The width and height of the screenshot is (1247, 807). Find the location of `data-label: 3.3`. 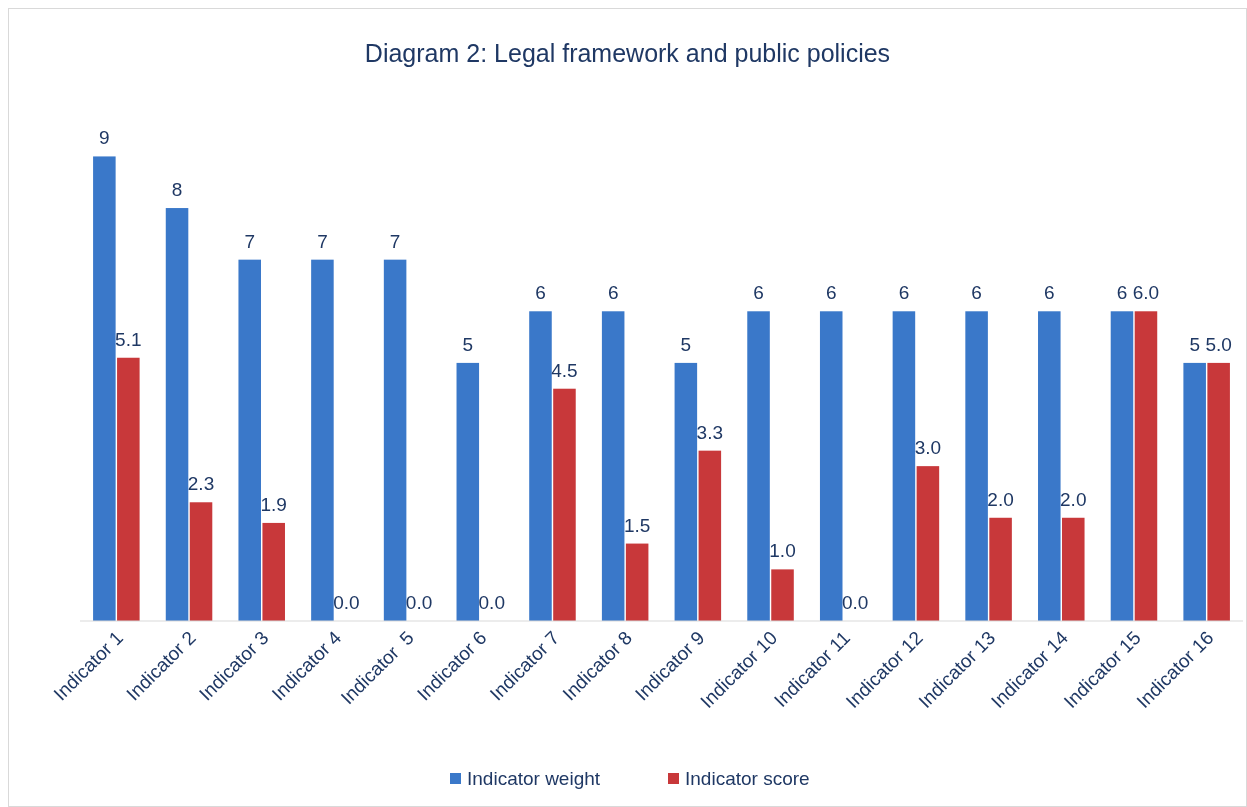

data-label: 3.3 is located at coordinates (710, 432).